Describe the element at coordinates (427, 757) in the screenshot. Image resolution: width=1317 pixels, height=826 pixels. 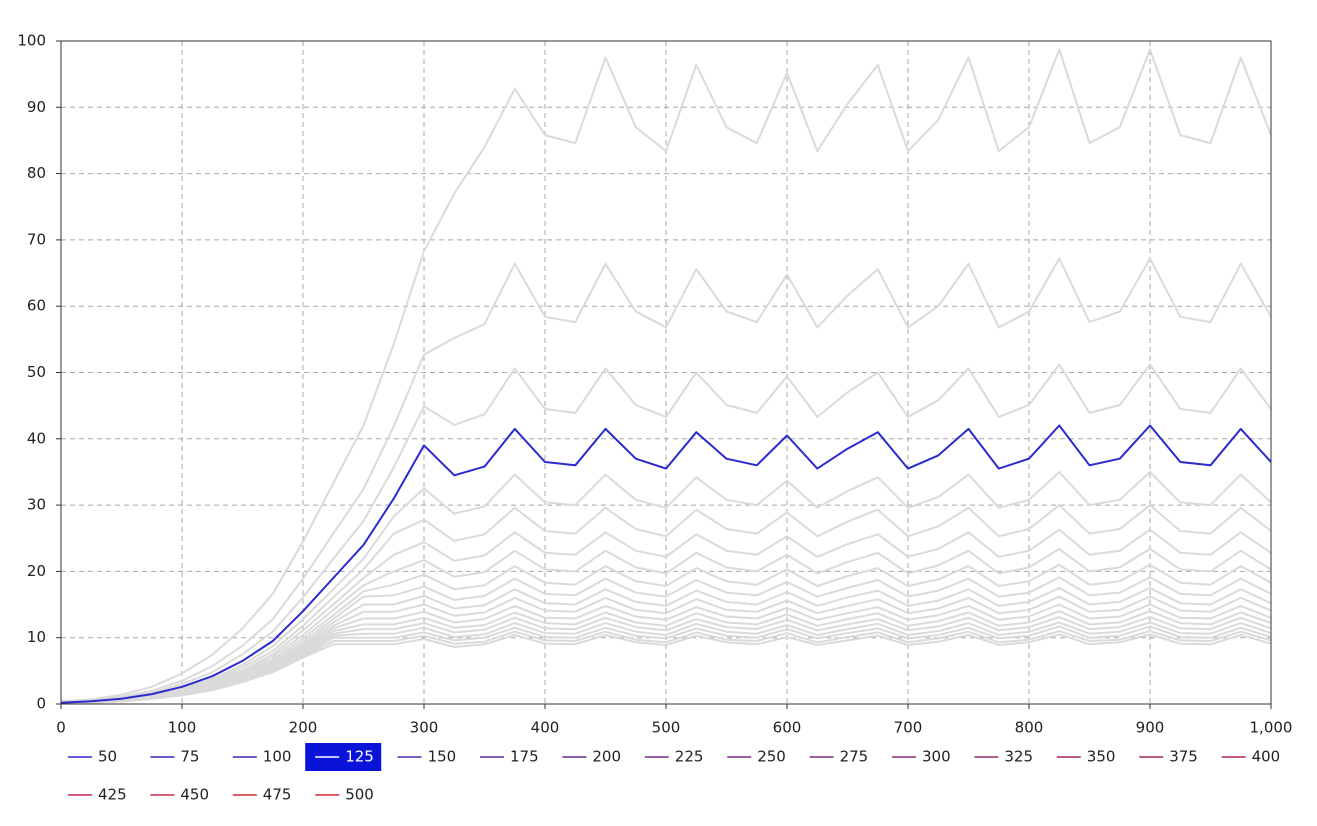
I see `legend-item: 150` at that location.